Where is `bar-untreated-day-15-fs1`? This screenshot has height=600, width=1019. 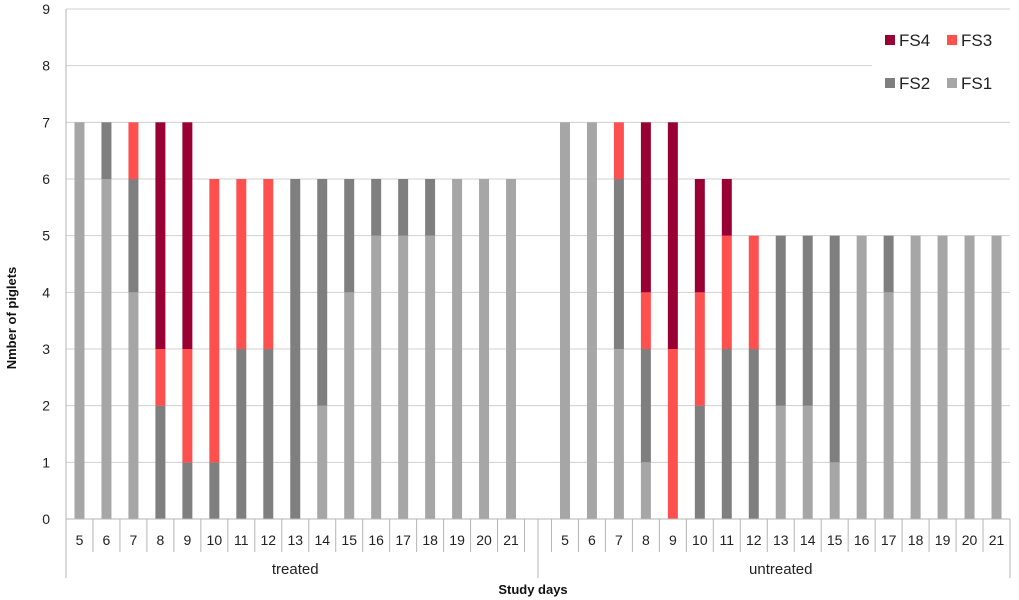 bar-untreated-day-15-fs1 is located at coordinates (834, 490).